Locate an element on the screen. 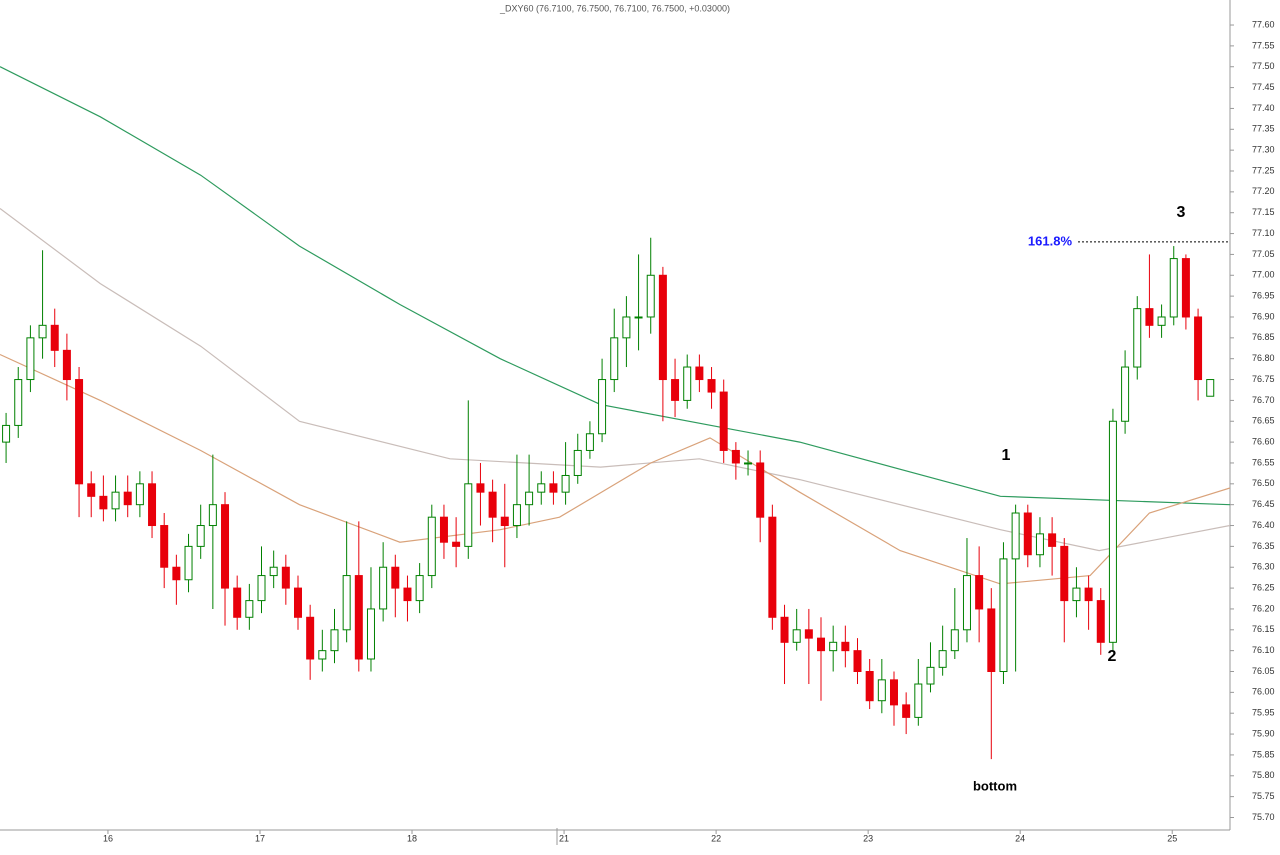 Image resolution: width=1280 pixels, height=855 pixels. y-tick-label: 77.00 is located at coordinates (1263, 275).